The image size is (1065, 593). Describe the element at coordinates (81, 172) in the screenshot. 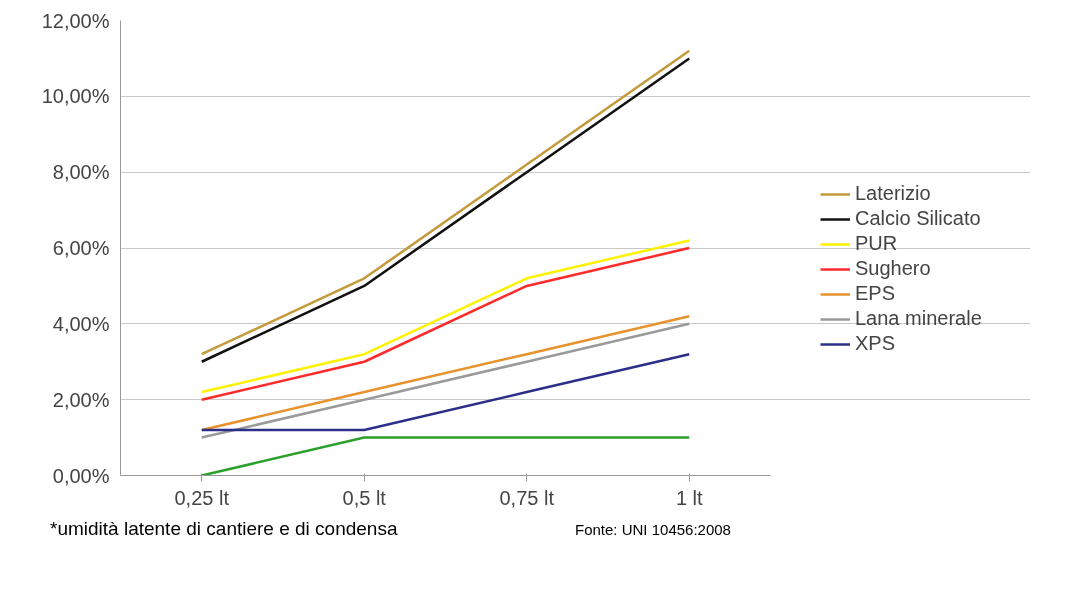

I see `y-tick-label: 8,00%` at that location.